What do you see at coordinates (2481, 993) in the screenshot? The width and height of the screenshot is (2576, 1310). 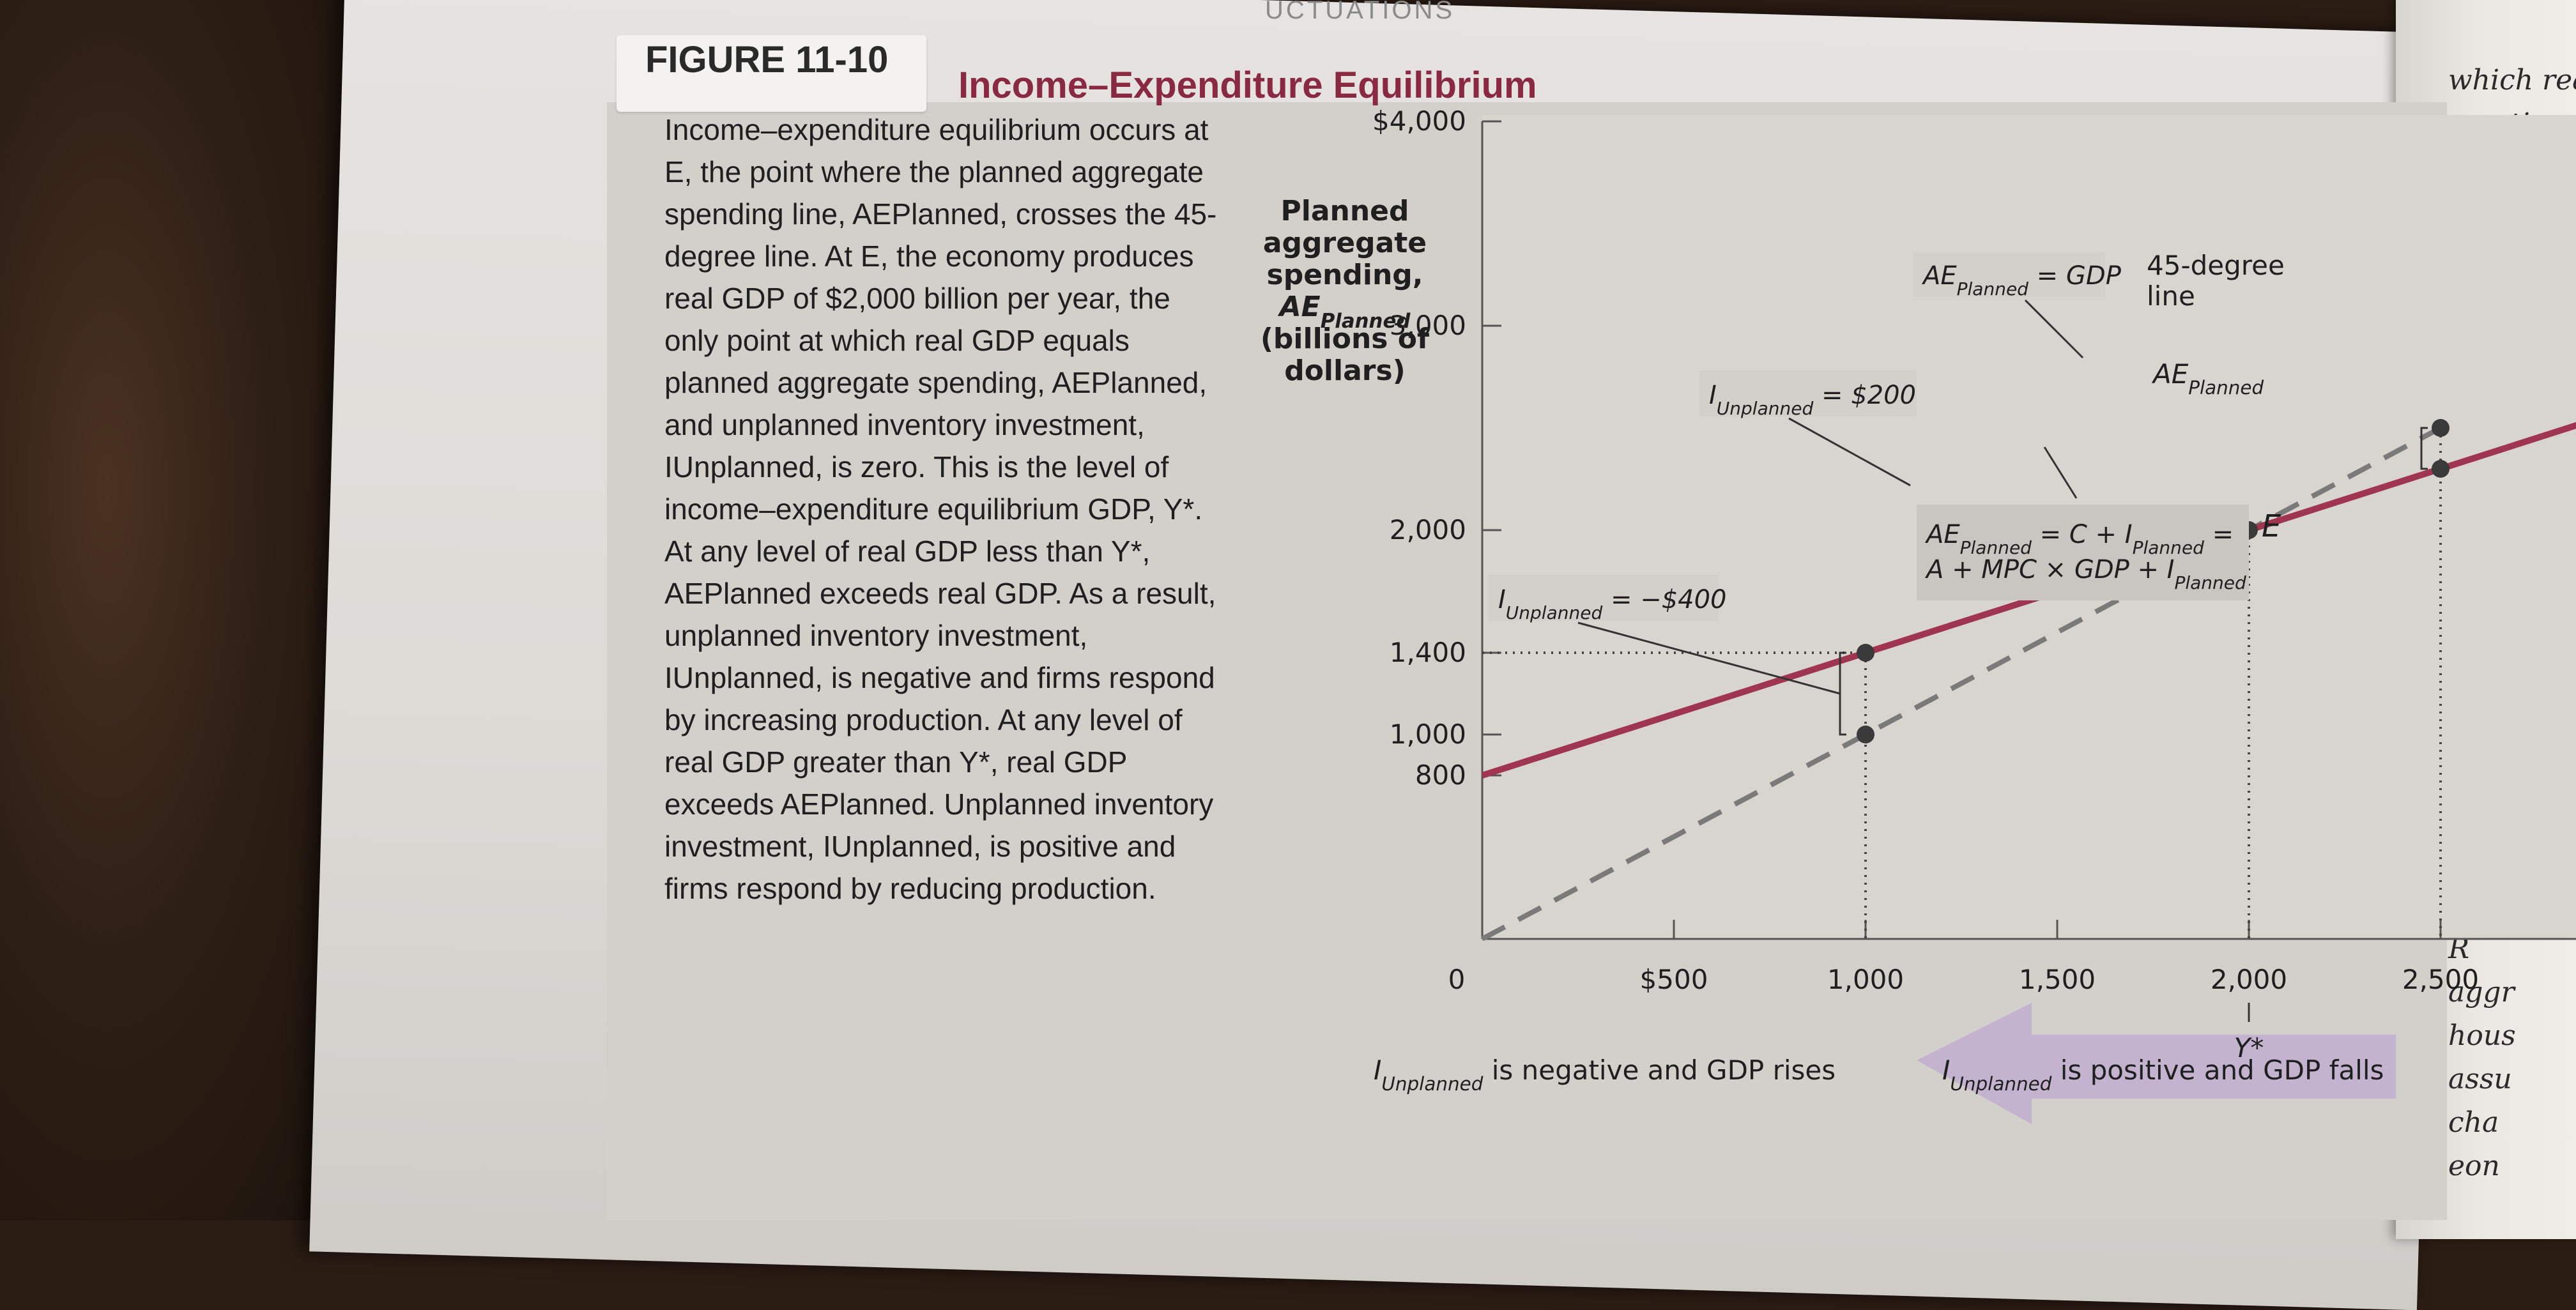 I see `facing-page-line: aggr` at bounding box center [2481, 993].